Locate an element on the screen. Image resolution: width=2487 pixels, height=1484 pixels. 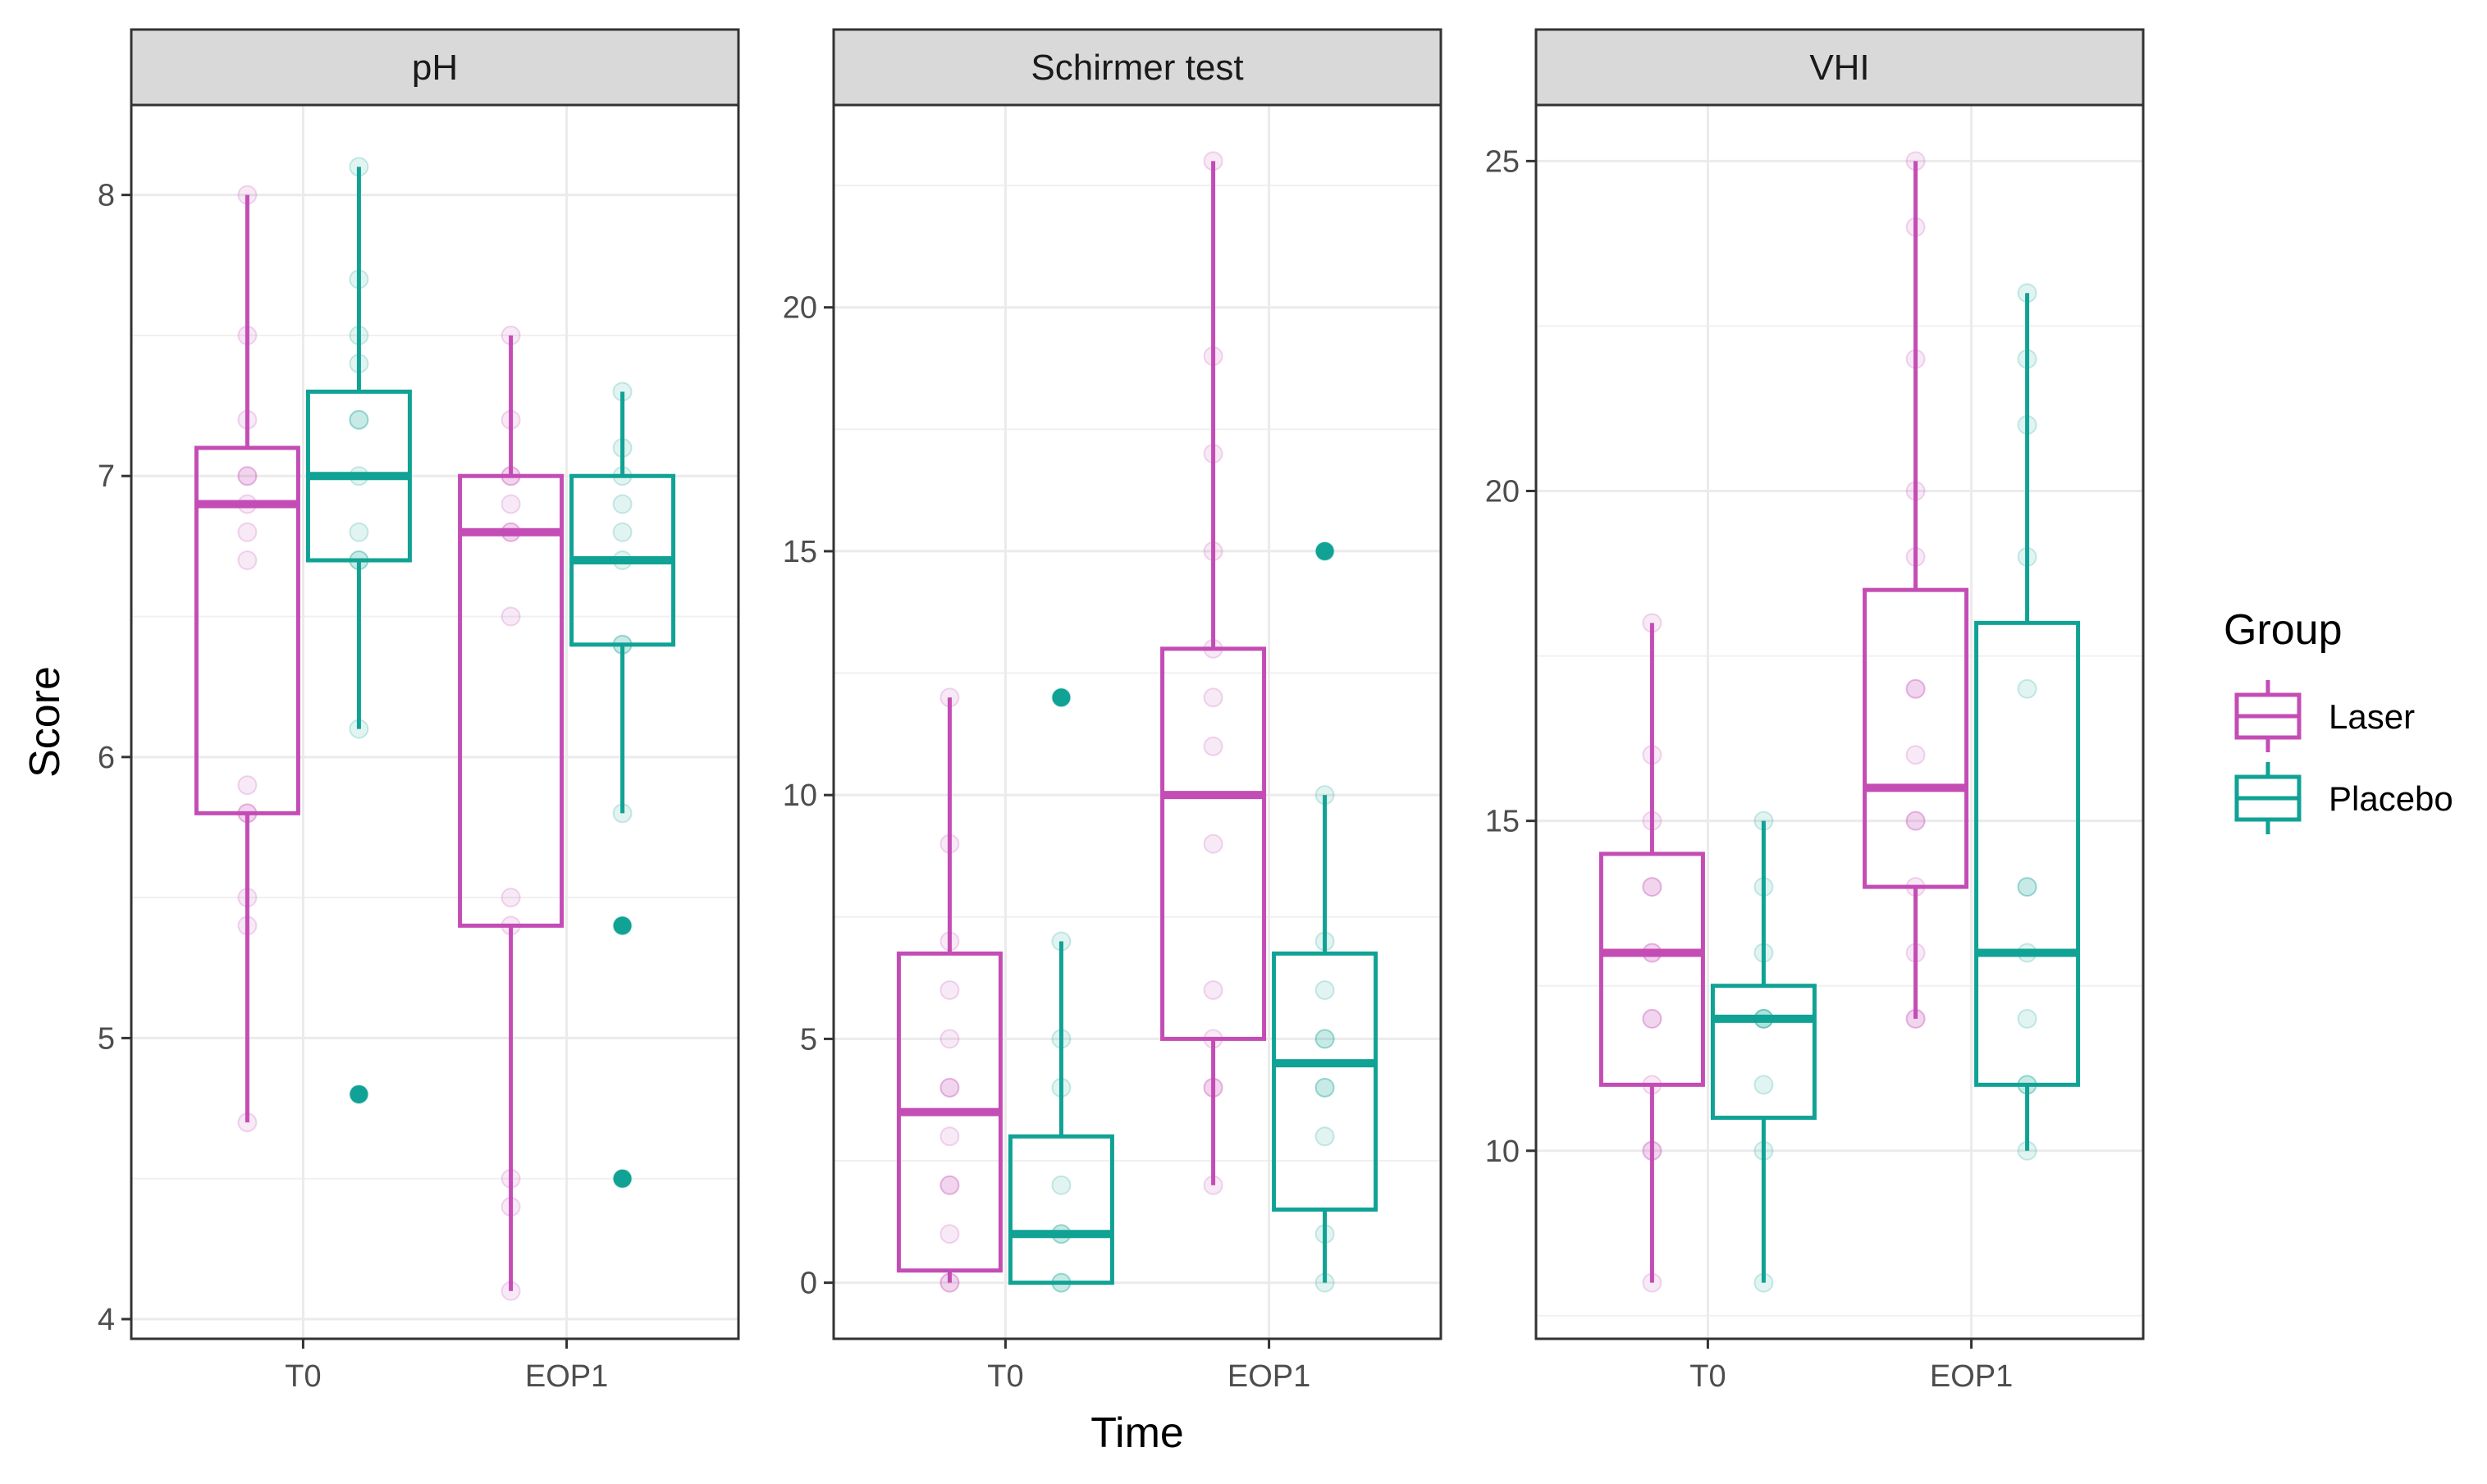
legend: Group Laser Placebo is located at coordinates (2338, 720).